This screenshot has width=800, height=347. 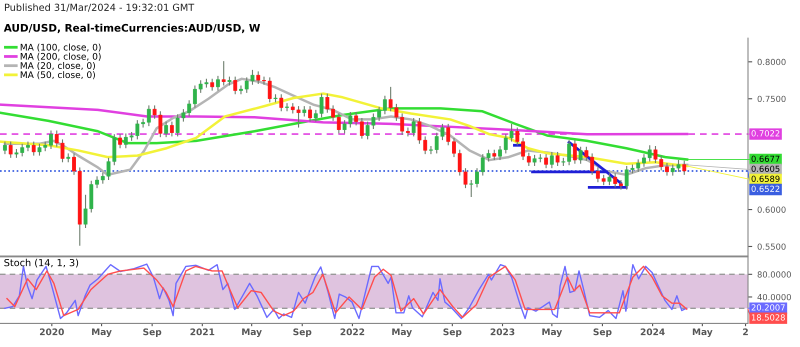 What do you see at coordinates (772, 246) in the screenshot?
I see `y-tick-label: 0.5500` at bounding box center [772, 246].